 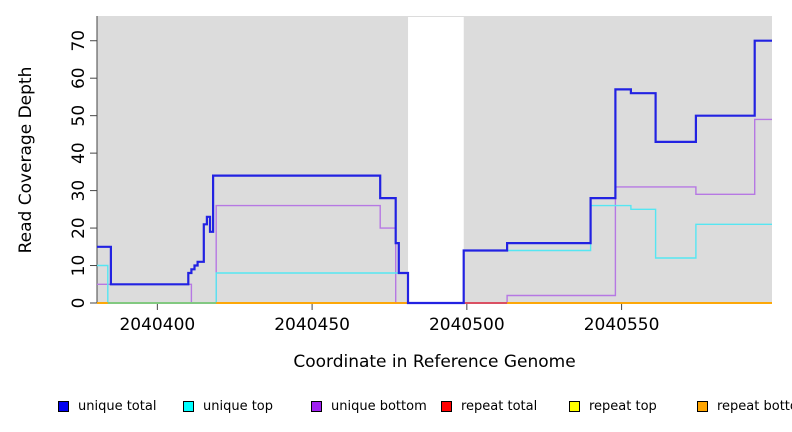 I want to click on y-tick-label: 30, so click(x=79, y=191).